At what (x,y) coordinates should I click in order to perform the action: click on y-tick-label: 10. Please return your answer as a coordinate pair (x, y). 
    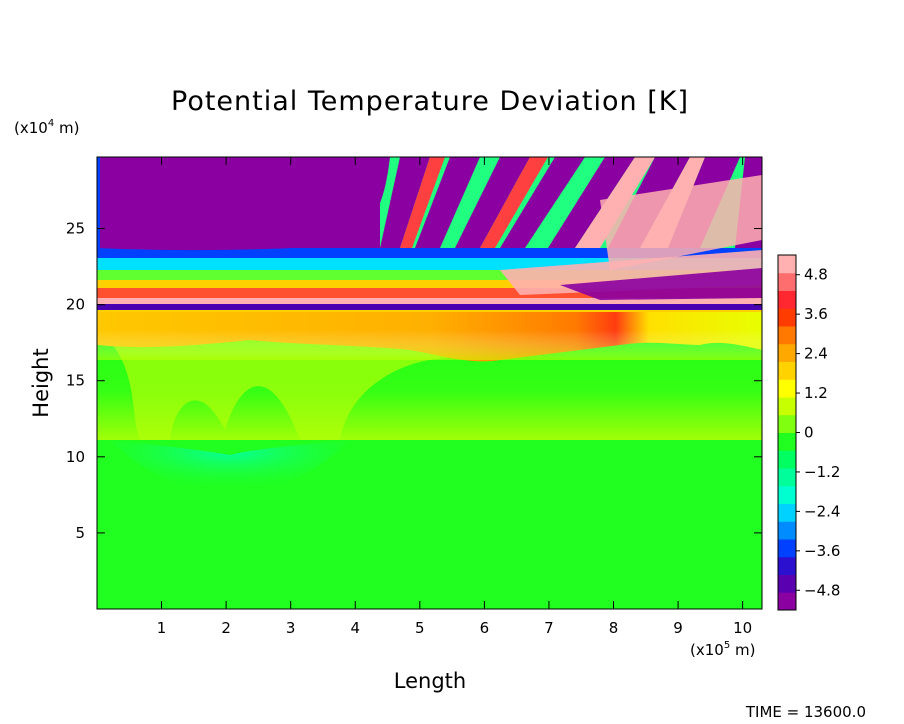
    Looking at the image, I should click on (75, 457).